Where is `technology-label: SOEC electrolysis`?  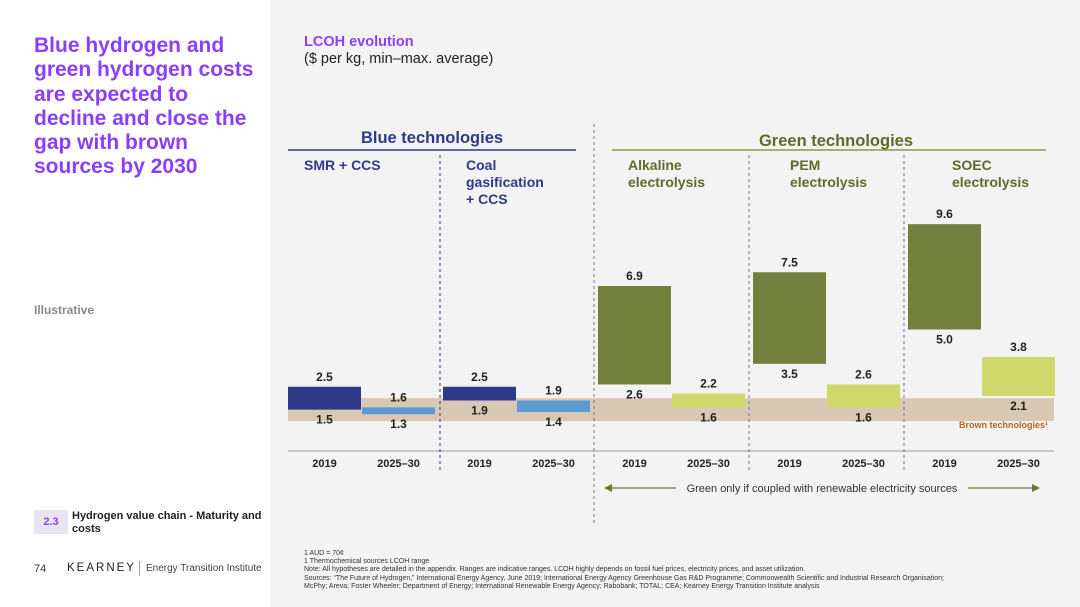 technology-label: SOEC electrolysis is located at coordinates (990, 173).